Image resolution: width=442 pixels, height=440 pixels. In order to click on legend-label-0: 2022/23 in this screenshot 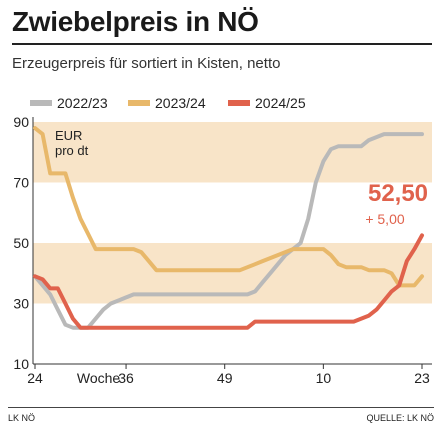, I will do `click(82, 103)`.